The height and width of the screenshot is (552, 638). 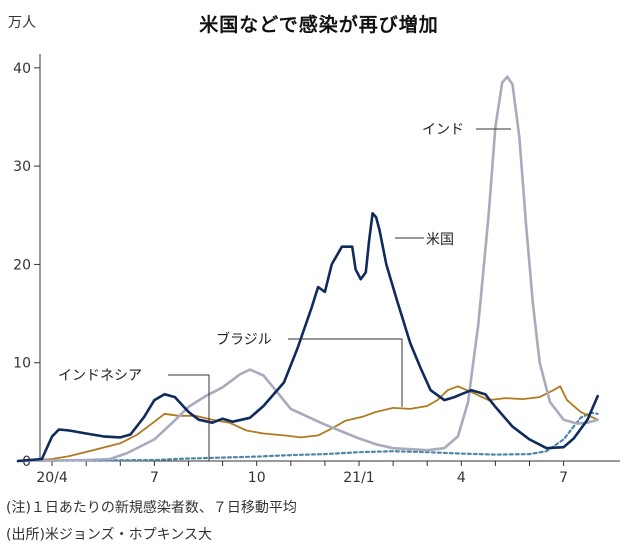 I want to click on series-line-brazil, so click(x=308, y=423).